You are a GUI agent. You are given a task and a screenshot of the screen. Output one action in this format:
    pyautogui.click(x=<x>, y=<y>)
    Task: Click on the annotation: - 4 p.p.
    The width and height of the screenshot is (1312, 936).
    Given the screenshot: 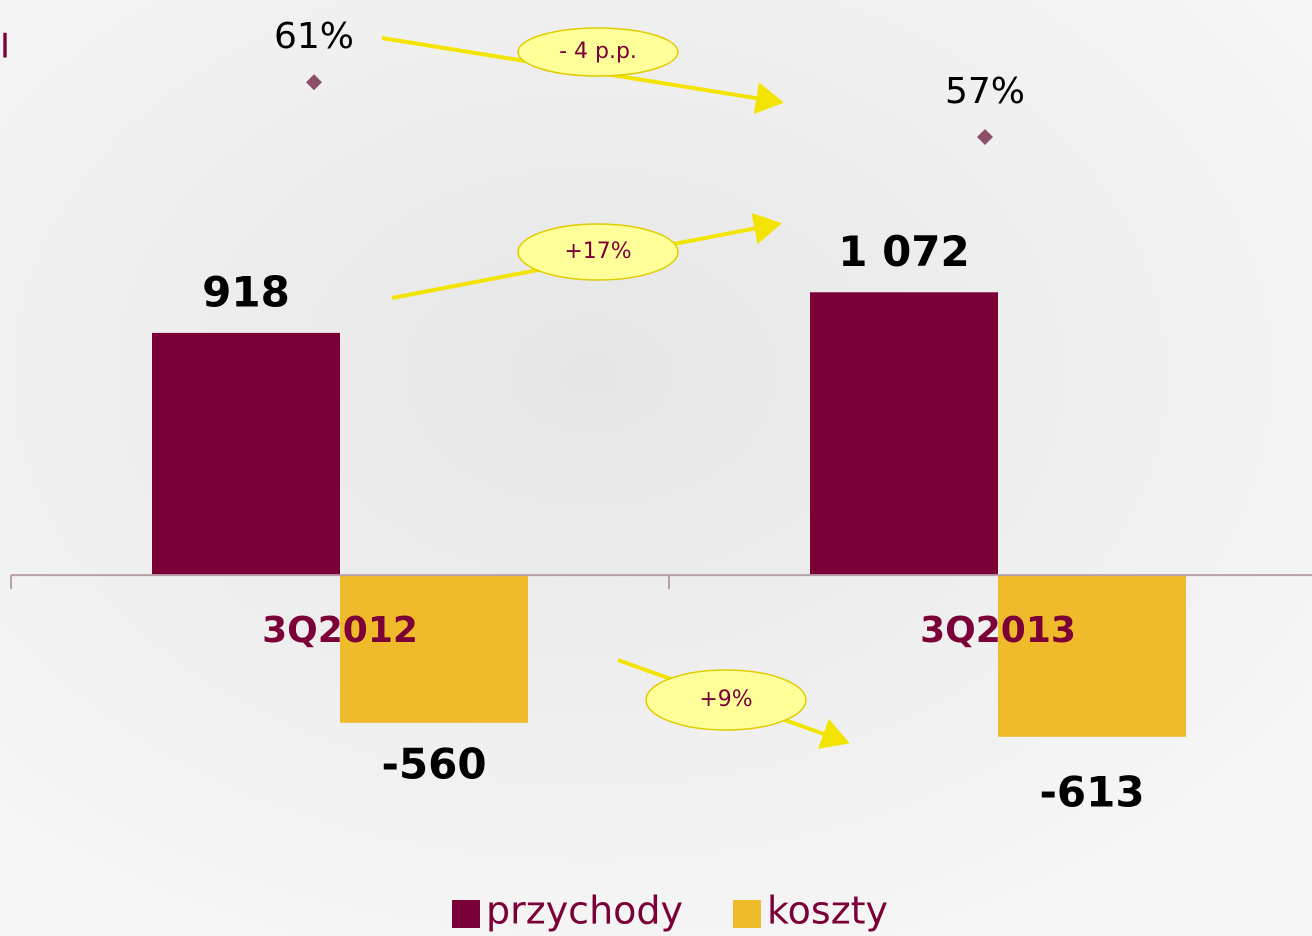 What is the action you would take?
    pyautogui.click(x=598, y=51)
    